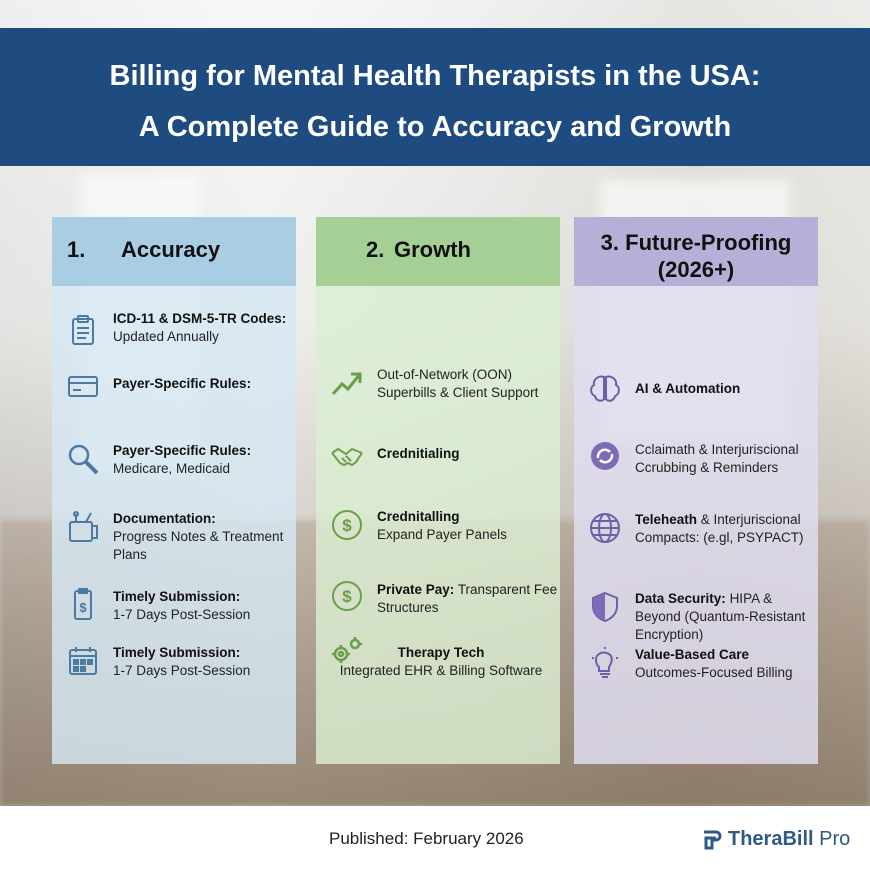 The width and height of the screenshot is (870, 870). I want to click on item-bold: Teleheath, so click(666, 519).